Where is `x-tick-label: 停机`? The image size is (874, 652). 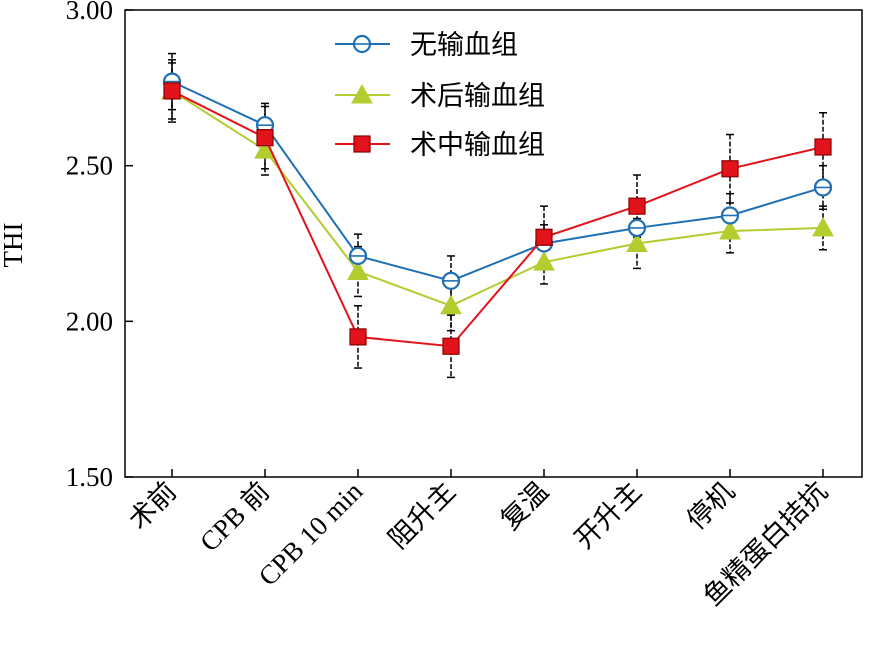
x-tick-label: 停机 is located at coordinates (710, 505).